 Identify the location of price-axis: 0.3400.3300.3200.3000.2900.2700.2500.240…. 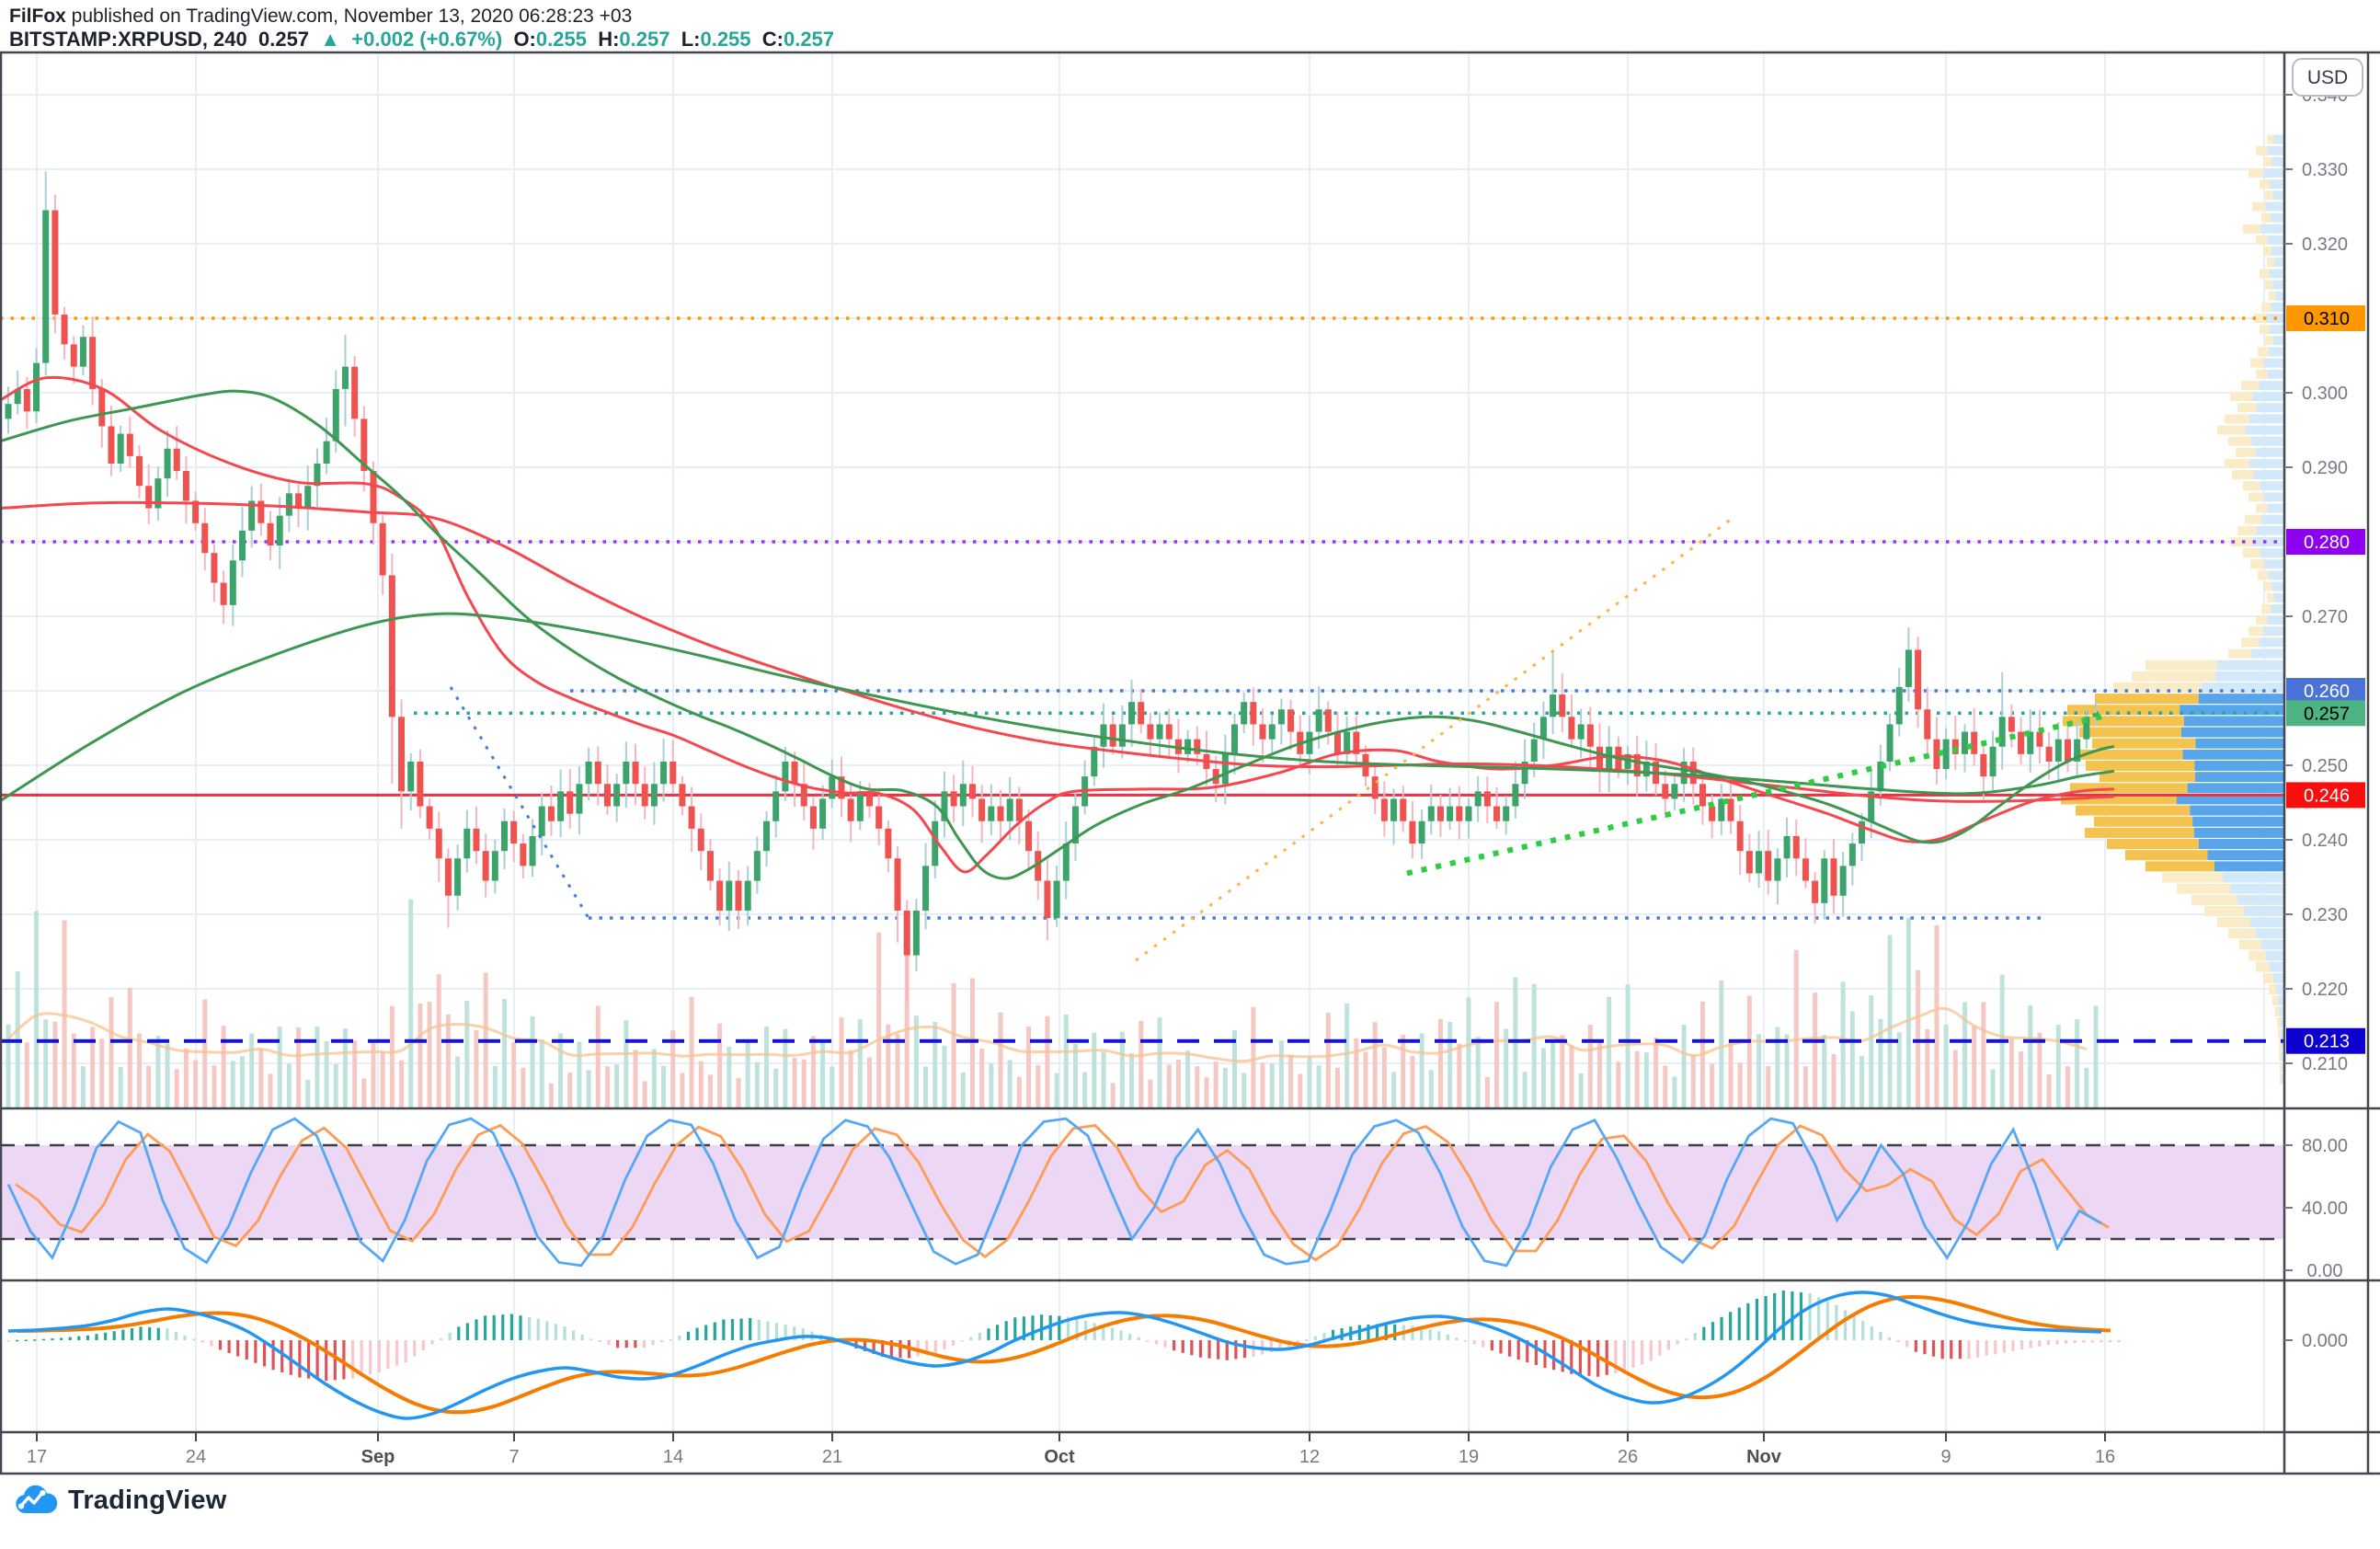
(2324, 705).